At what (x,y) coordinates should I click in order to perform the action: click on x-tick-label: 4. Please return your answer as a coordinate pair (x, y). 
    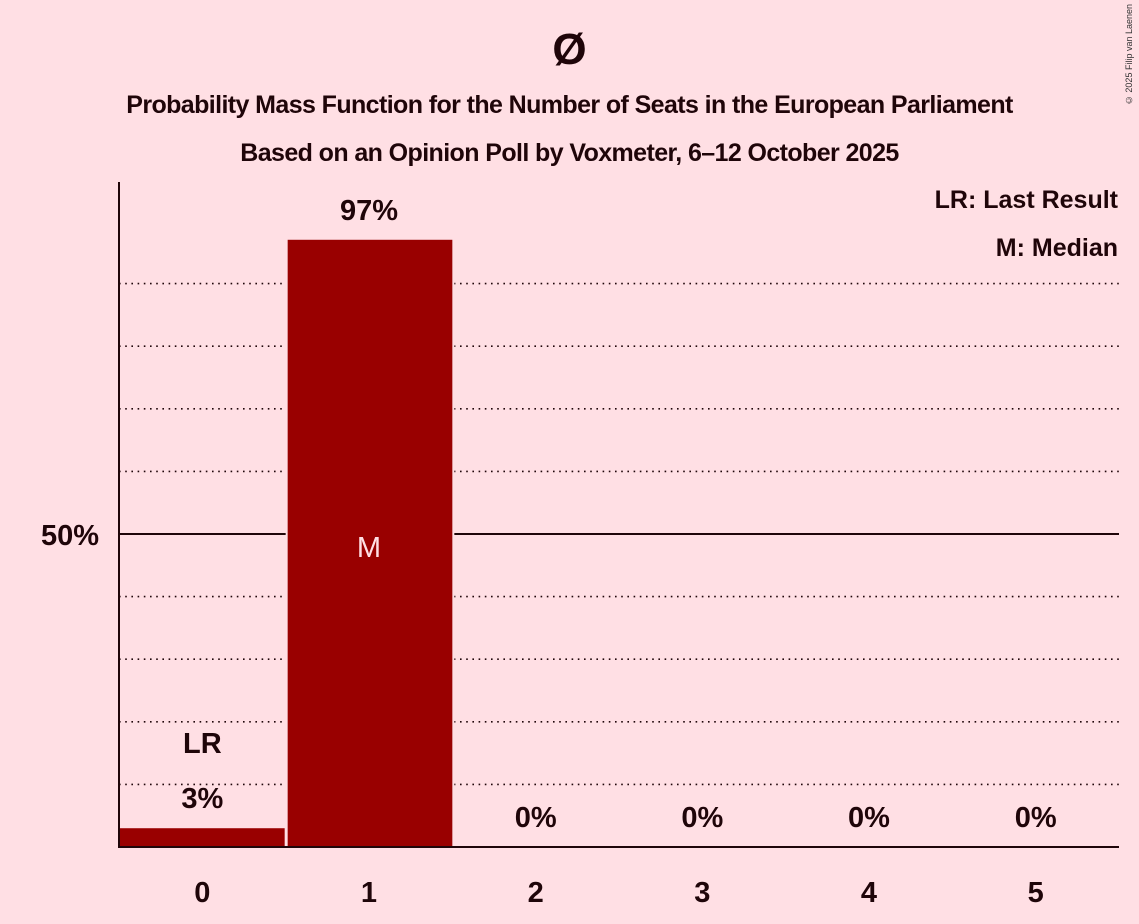
    Looking at the image, I should click on (869, 893).